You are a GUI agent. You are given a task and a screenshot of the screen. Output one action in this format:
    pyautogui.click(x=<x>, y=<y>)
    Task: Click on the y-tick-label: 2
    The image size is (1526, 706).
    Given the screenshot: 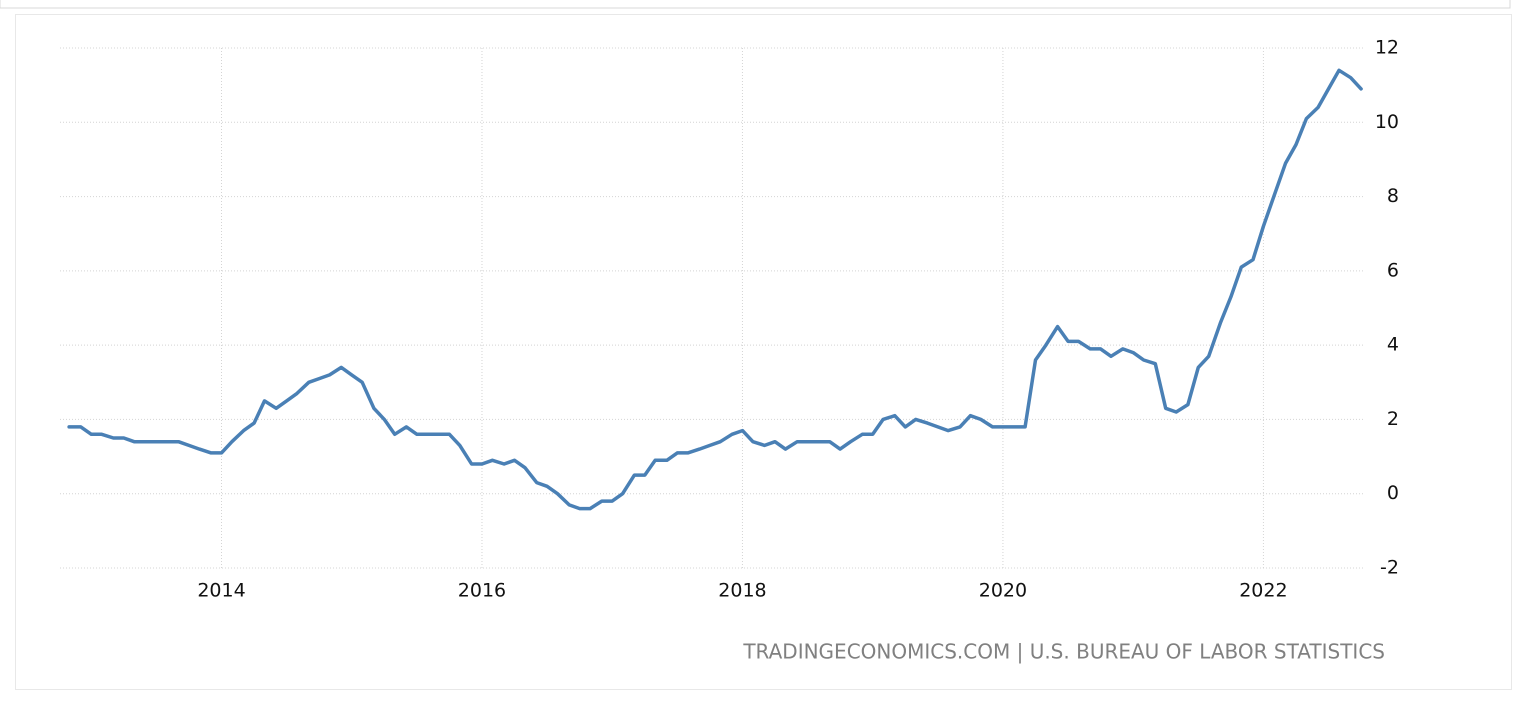 What is the action you would take?
    pyautogui.click(x=1393, y=419)
    